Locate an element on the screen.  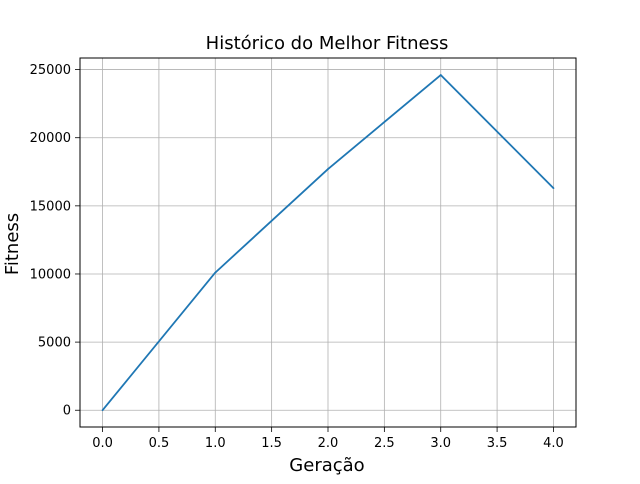
x-tick-label: 0.0 is located at coordinates (102, 443).